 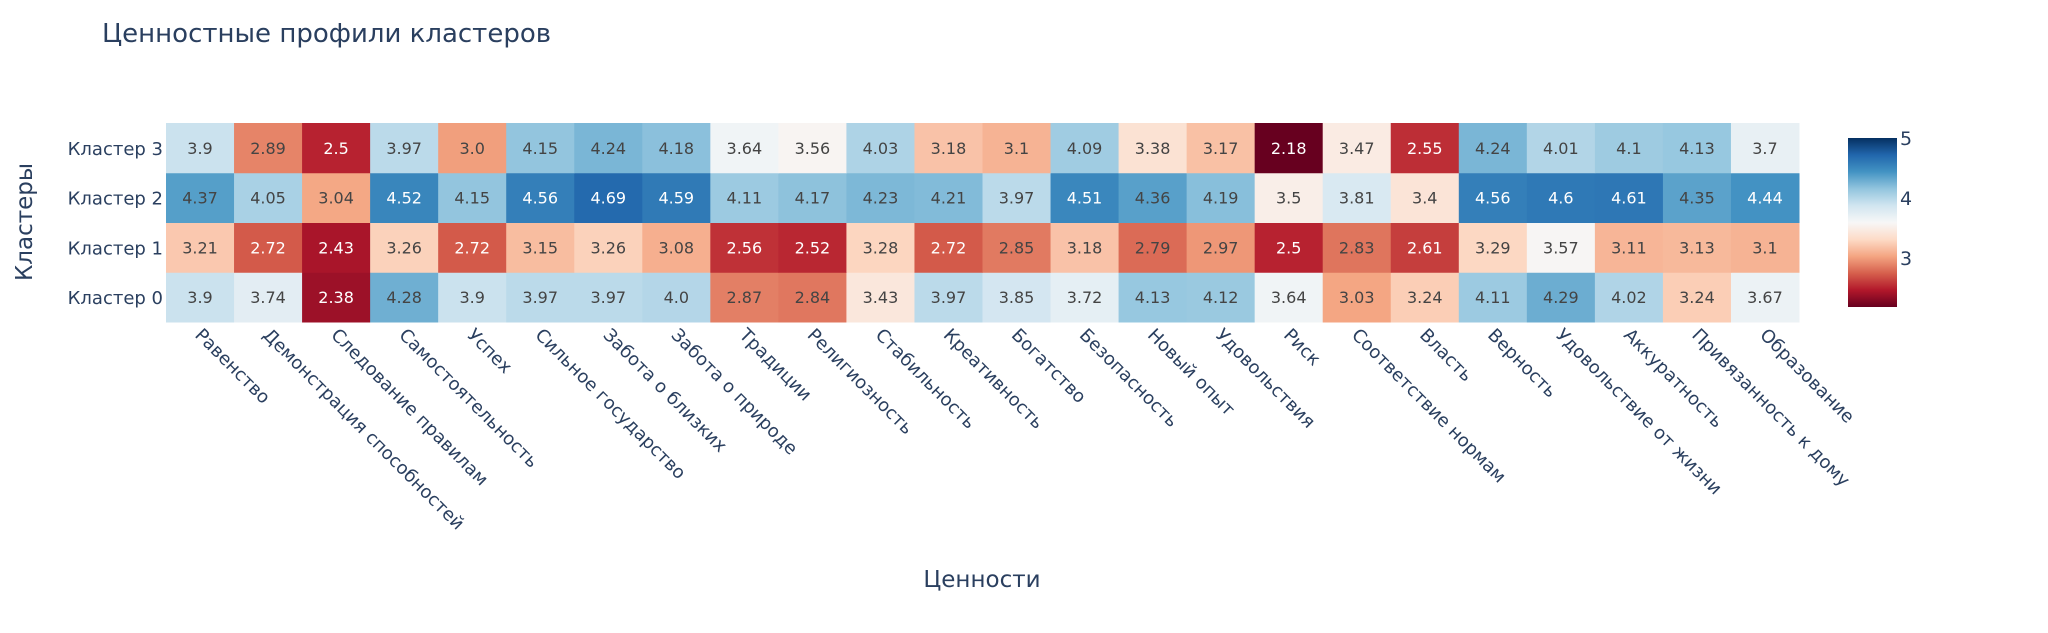 What do you see at coordinates (1302, 348) in the screenshot?
I see `x-tick-label: Риск` at bounding box center [1302, 348].